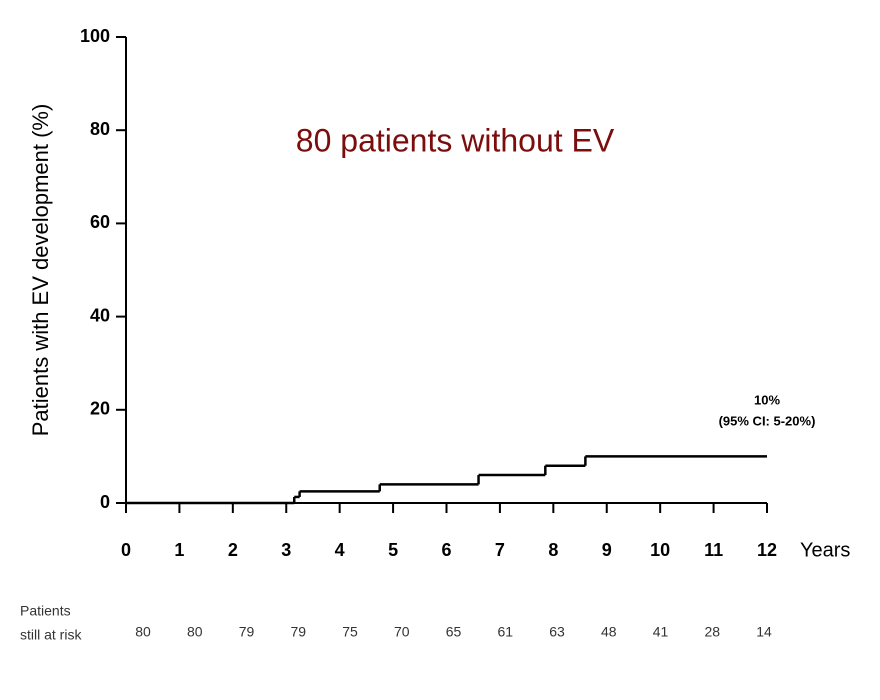 The height and width of the screenshot is (700, 880). What do you see at coordinates (286, 550) in the screenshot?
I see `x-tick-label: 3` at bounding box center [286, 550].